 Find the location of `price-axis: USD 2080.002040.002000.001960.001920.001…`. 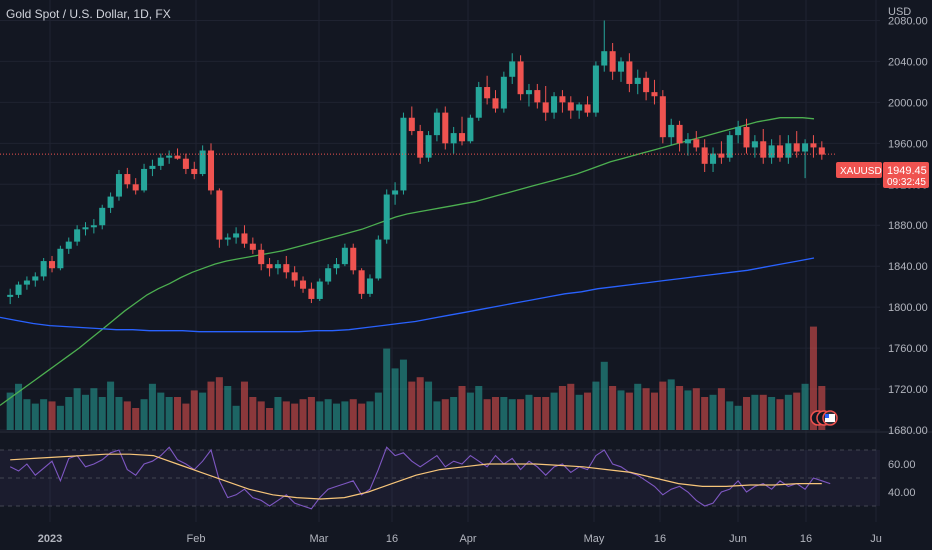

price-axis: USD 2080.002040.002000.001960.001920.001… is located at coordinates (908, 221).